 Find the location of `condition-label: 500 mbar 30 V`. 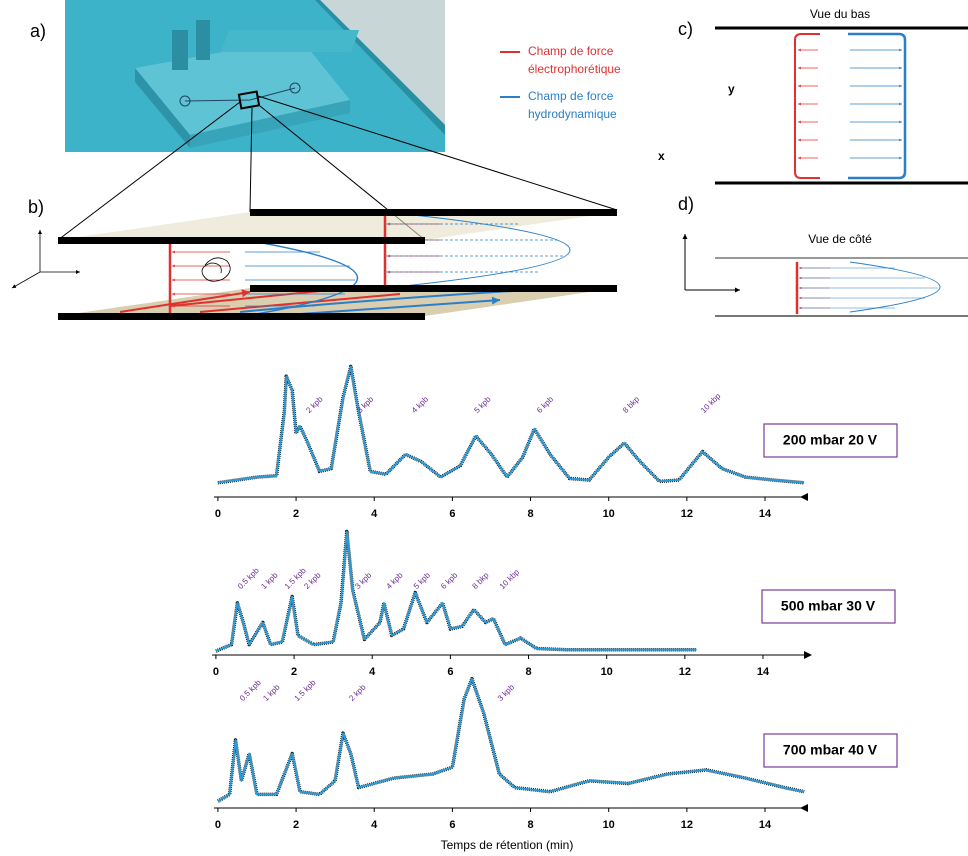

condition-label: 500 mbar 30 V is located at coordinates (828, 606).